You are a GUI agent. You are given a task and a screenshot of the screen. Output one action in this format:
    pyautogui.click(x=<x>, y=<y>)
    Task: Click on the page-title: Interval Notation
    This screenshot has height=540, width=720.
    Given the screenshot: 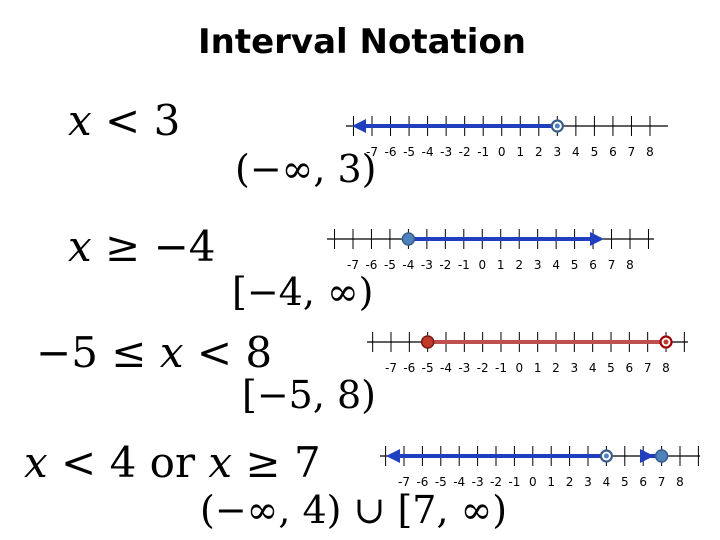 What is the action you would take?
    pyautogui.click(x=362, y=42)
    